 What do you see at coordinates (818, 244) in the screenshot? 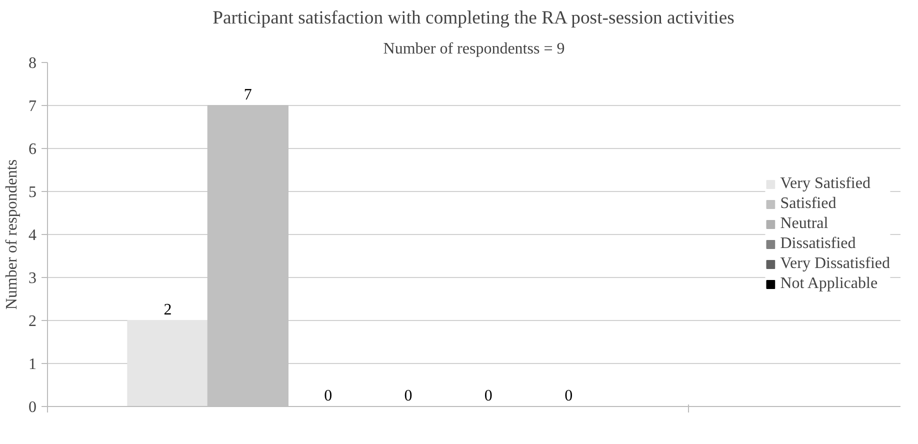
I see `legend-label: Dissatisfied` at bounding box center [818, 244].